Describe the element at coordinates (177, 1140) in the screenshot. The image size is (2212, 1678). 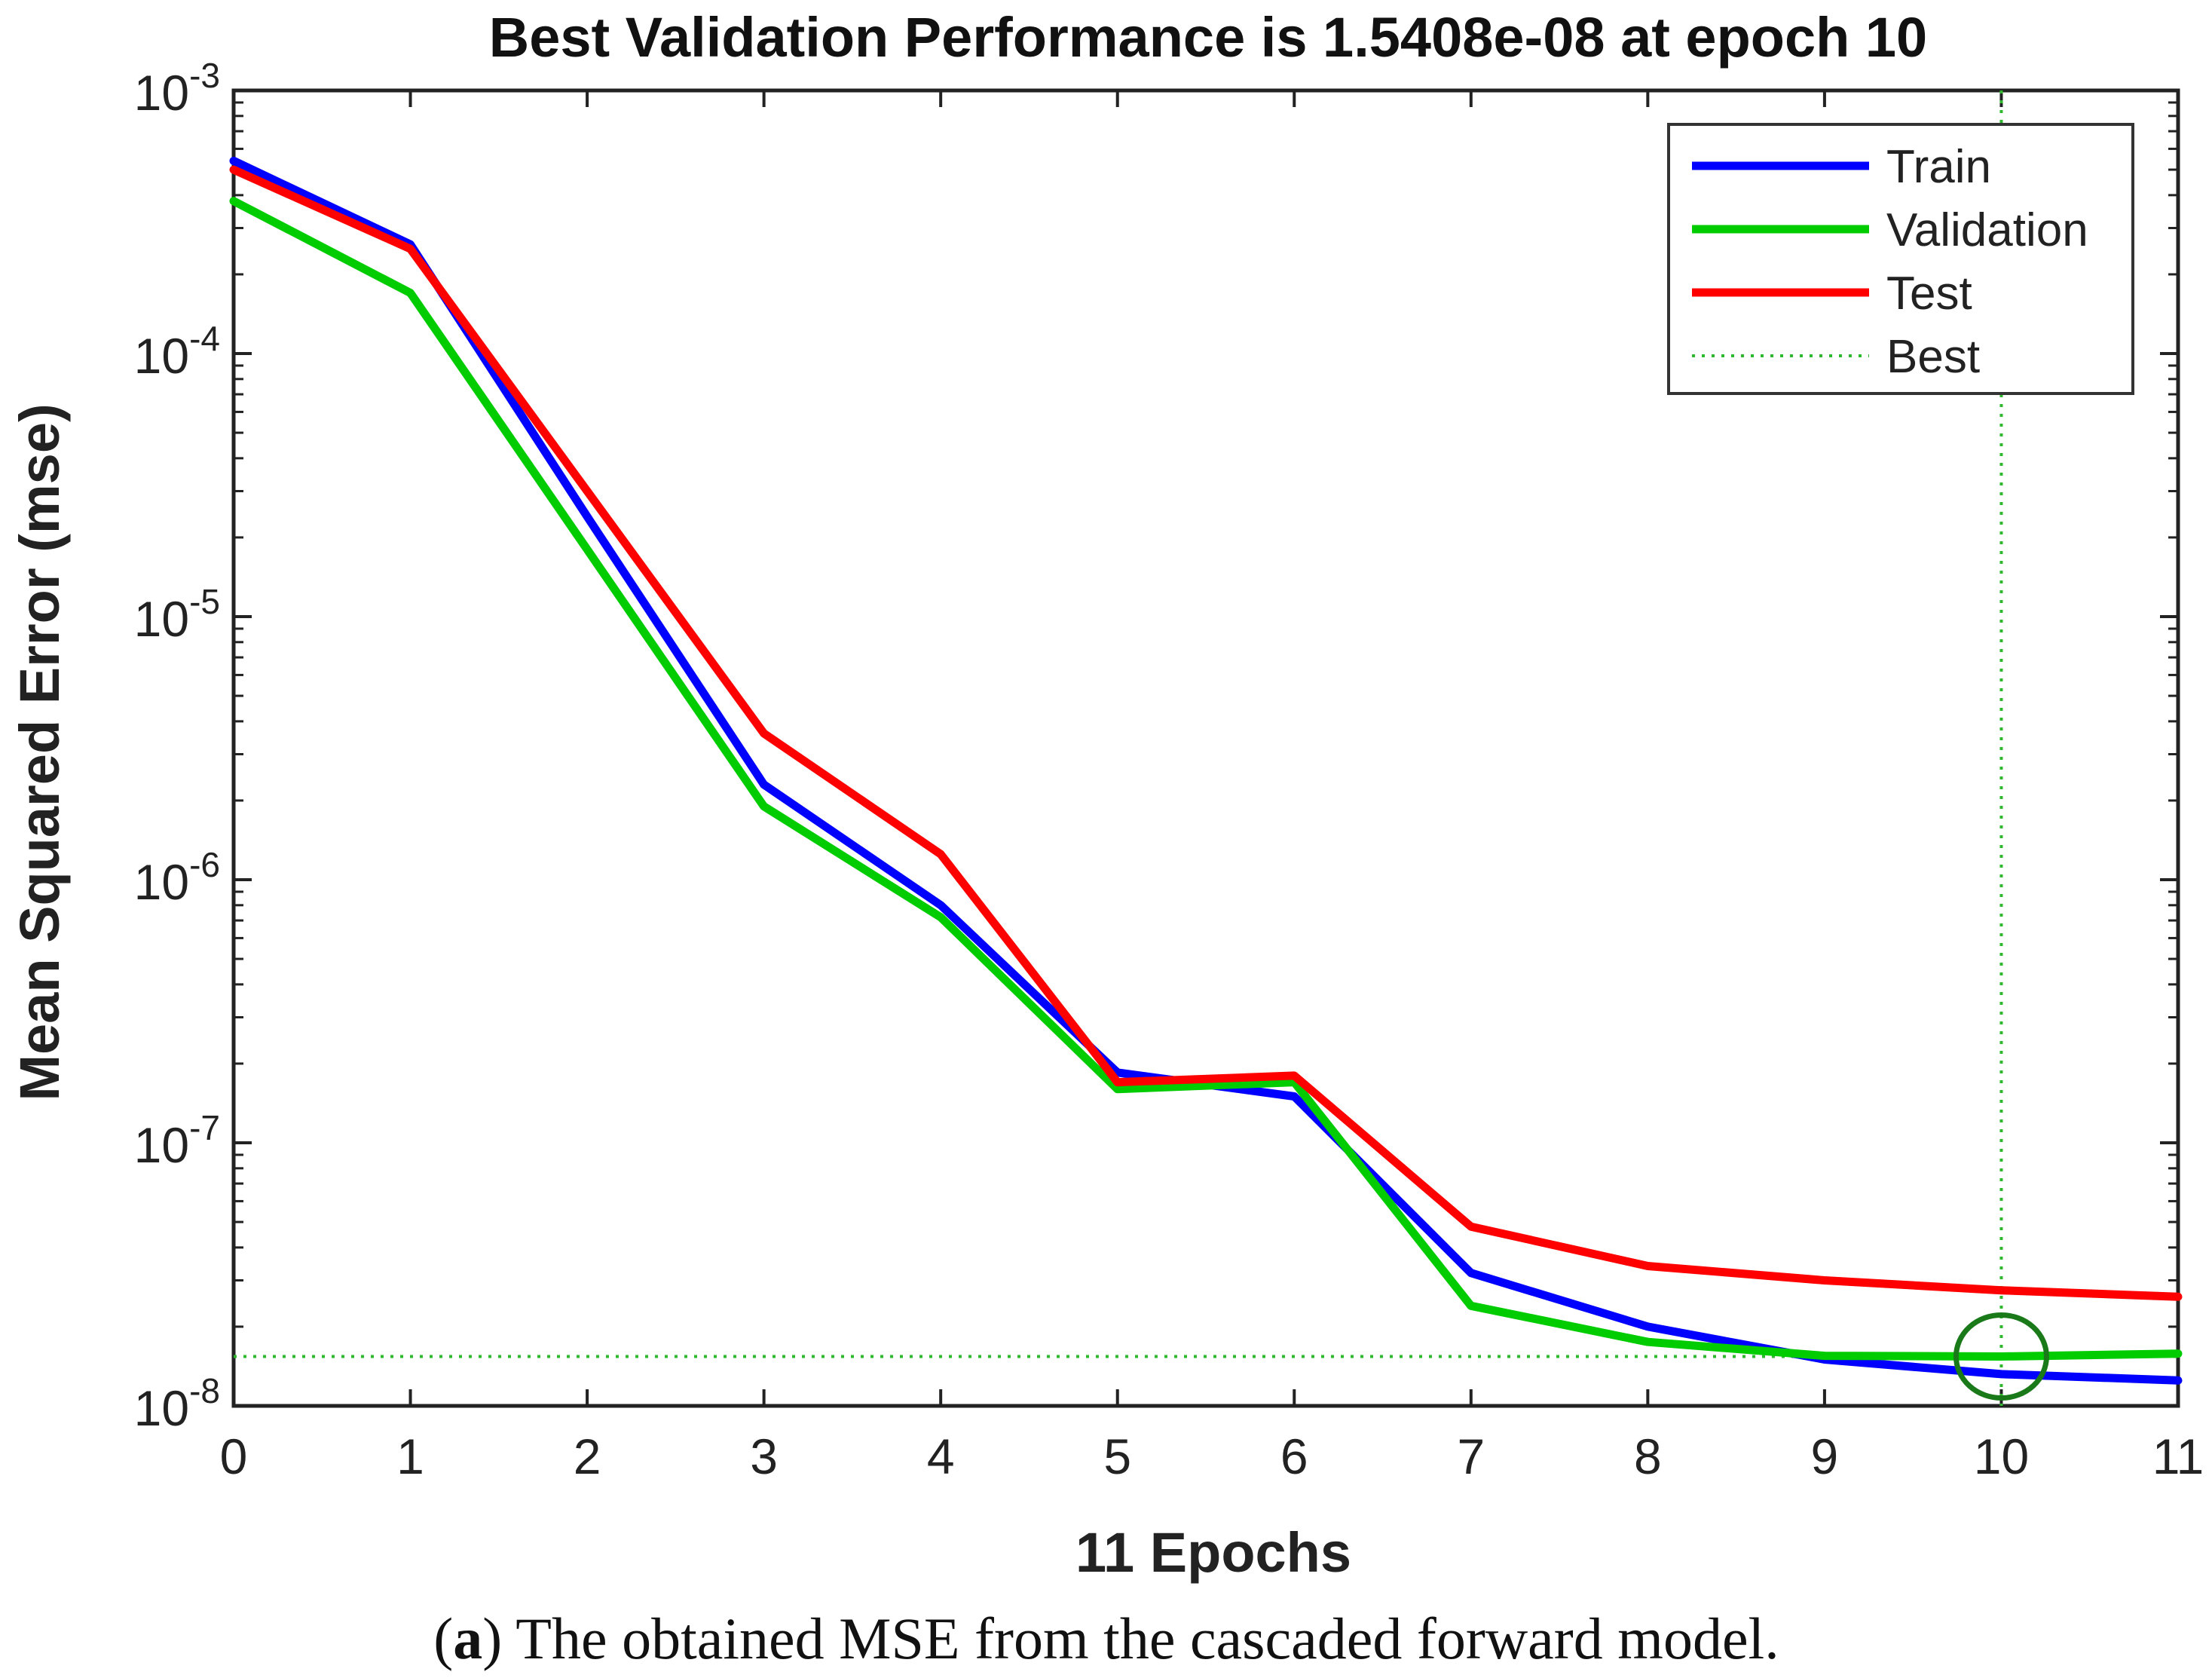
I see `y-tick-label: 10⁻⁷` at that location.